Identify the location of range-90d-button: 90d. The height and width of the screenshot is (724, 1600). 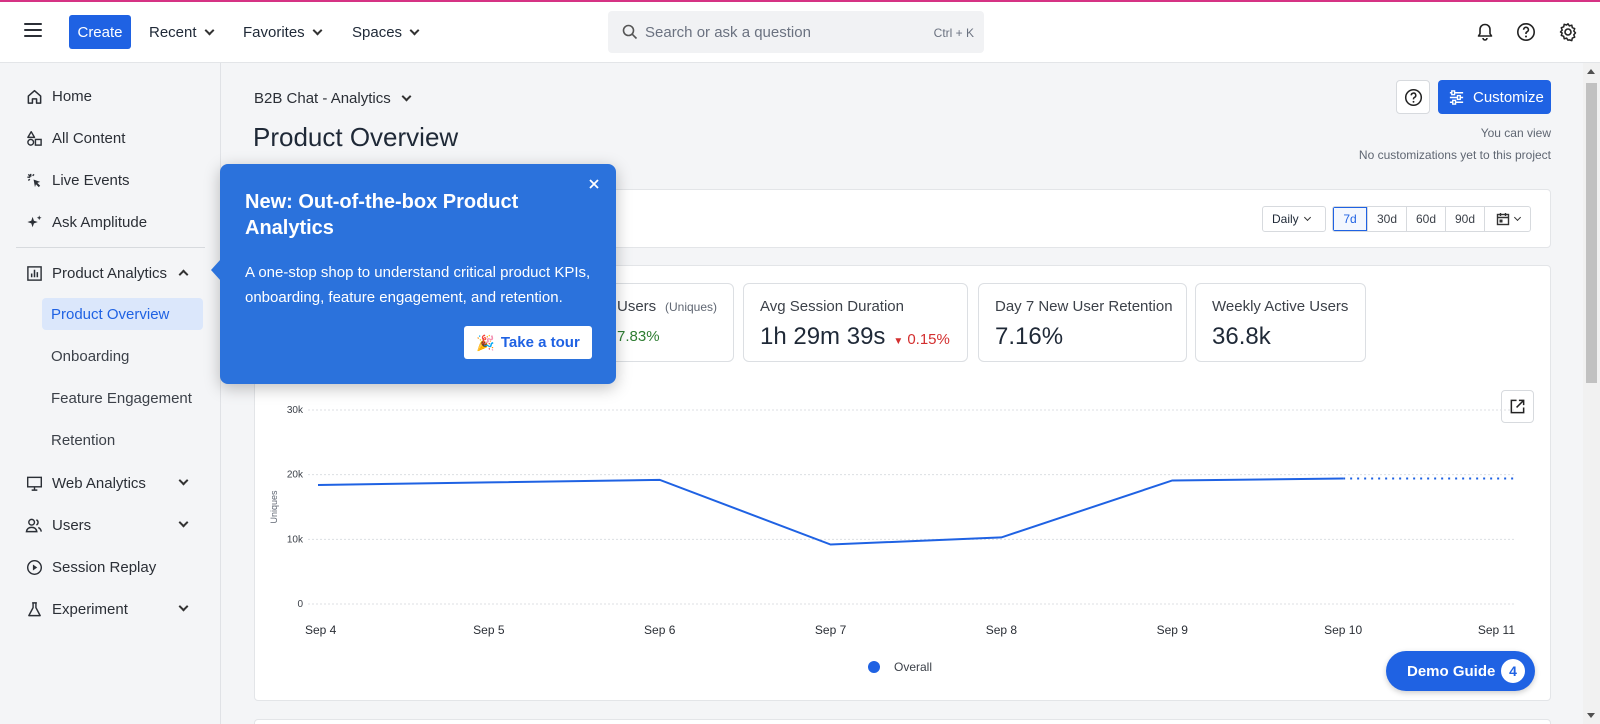
(1464, 219).